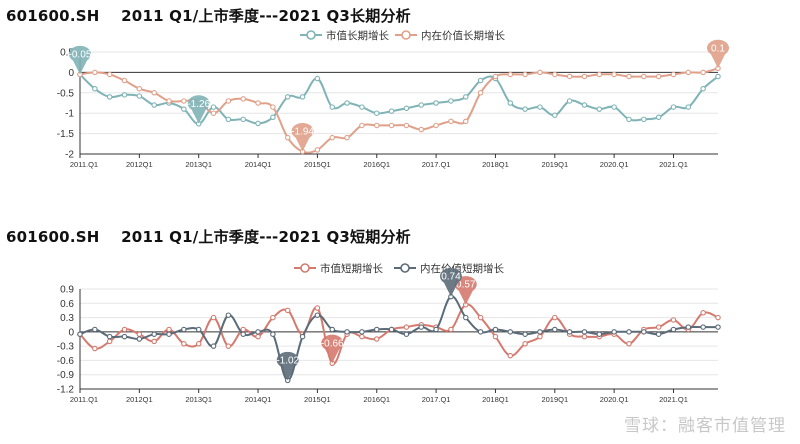  I want to click on annotation-pin: 0.74, so click(450, 282).